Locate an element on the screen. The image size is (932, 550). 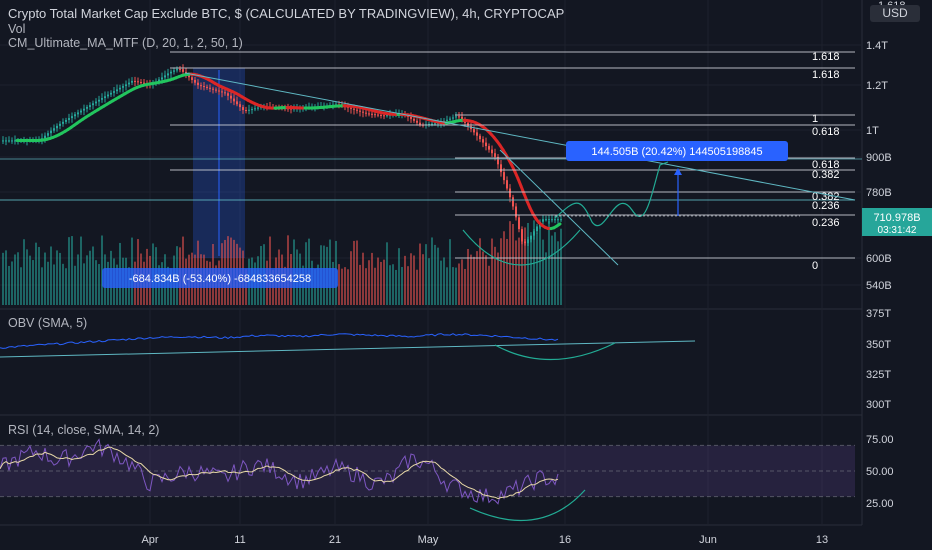
moving-average-segment is located at coordinates (558, 225).